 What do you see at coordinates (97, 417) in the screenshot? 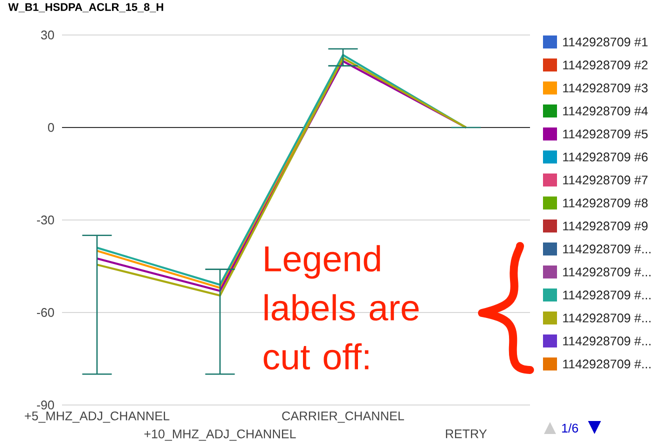
I see `x-tick-label: +5_MHZ_ADJ_CHANNEL` at bounding box center [97, 417].